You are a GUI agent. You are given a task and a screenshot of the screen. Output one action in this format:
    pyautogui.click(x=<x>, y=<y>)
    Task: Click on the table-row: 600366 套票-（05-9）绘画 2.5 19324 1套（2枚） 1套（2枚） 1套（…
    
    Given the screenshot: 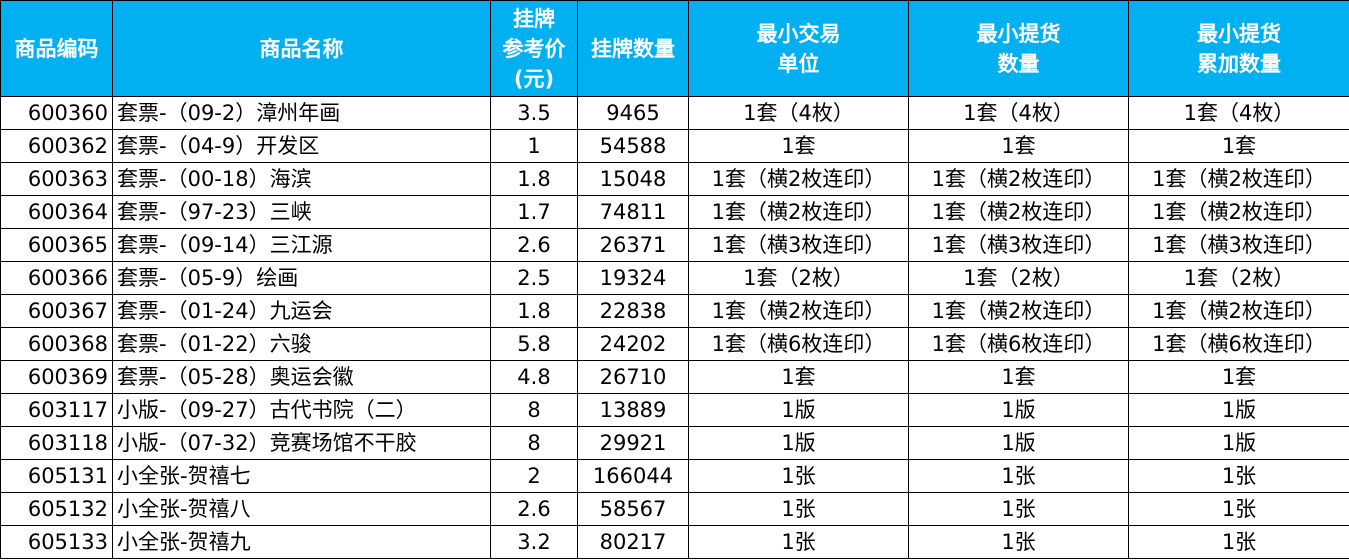 What is the action you would take?
    pyautogui.click(x=674, y=278)
    